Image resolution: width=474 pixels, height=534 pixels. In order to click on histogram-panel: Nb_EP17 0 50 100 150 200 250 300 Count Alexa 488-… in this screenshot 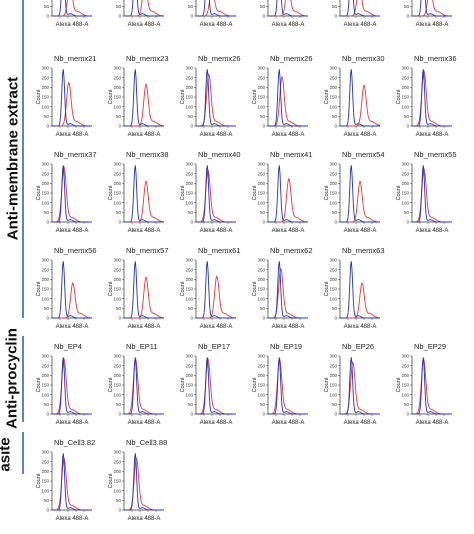, I will do `click(213, 390)`.